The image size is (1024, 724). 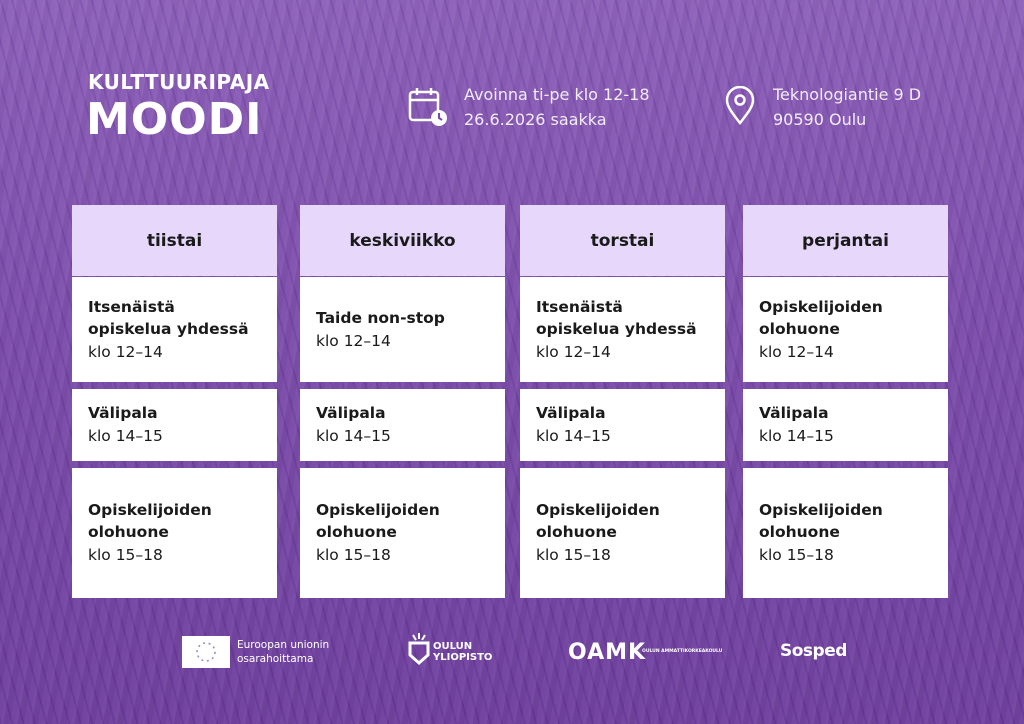 I want to click on day-header: tiistai, so click(x=174, y=240).